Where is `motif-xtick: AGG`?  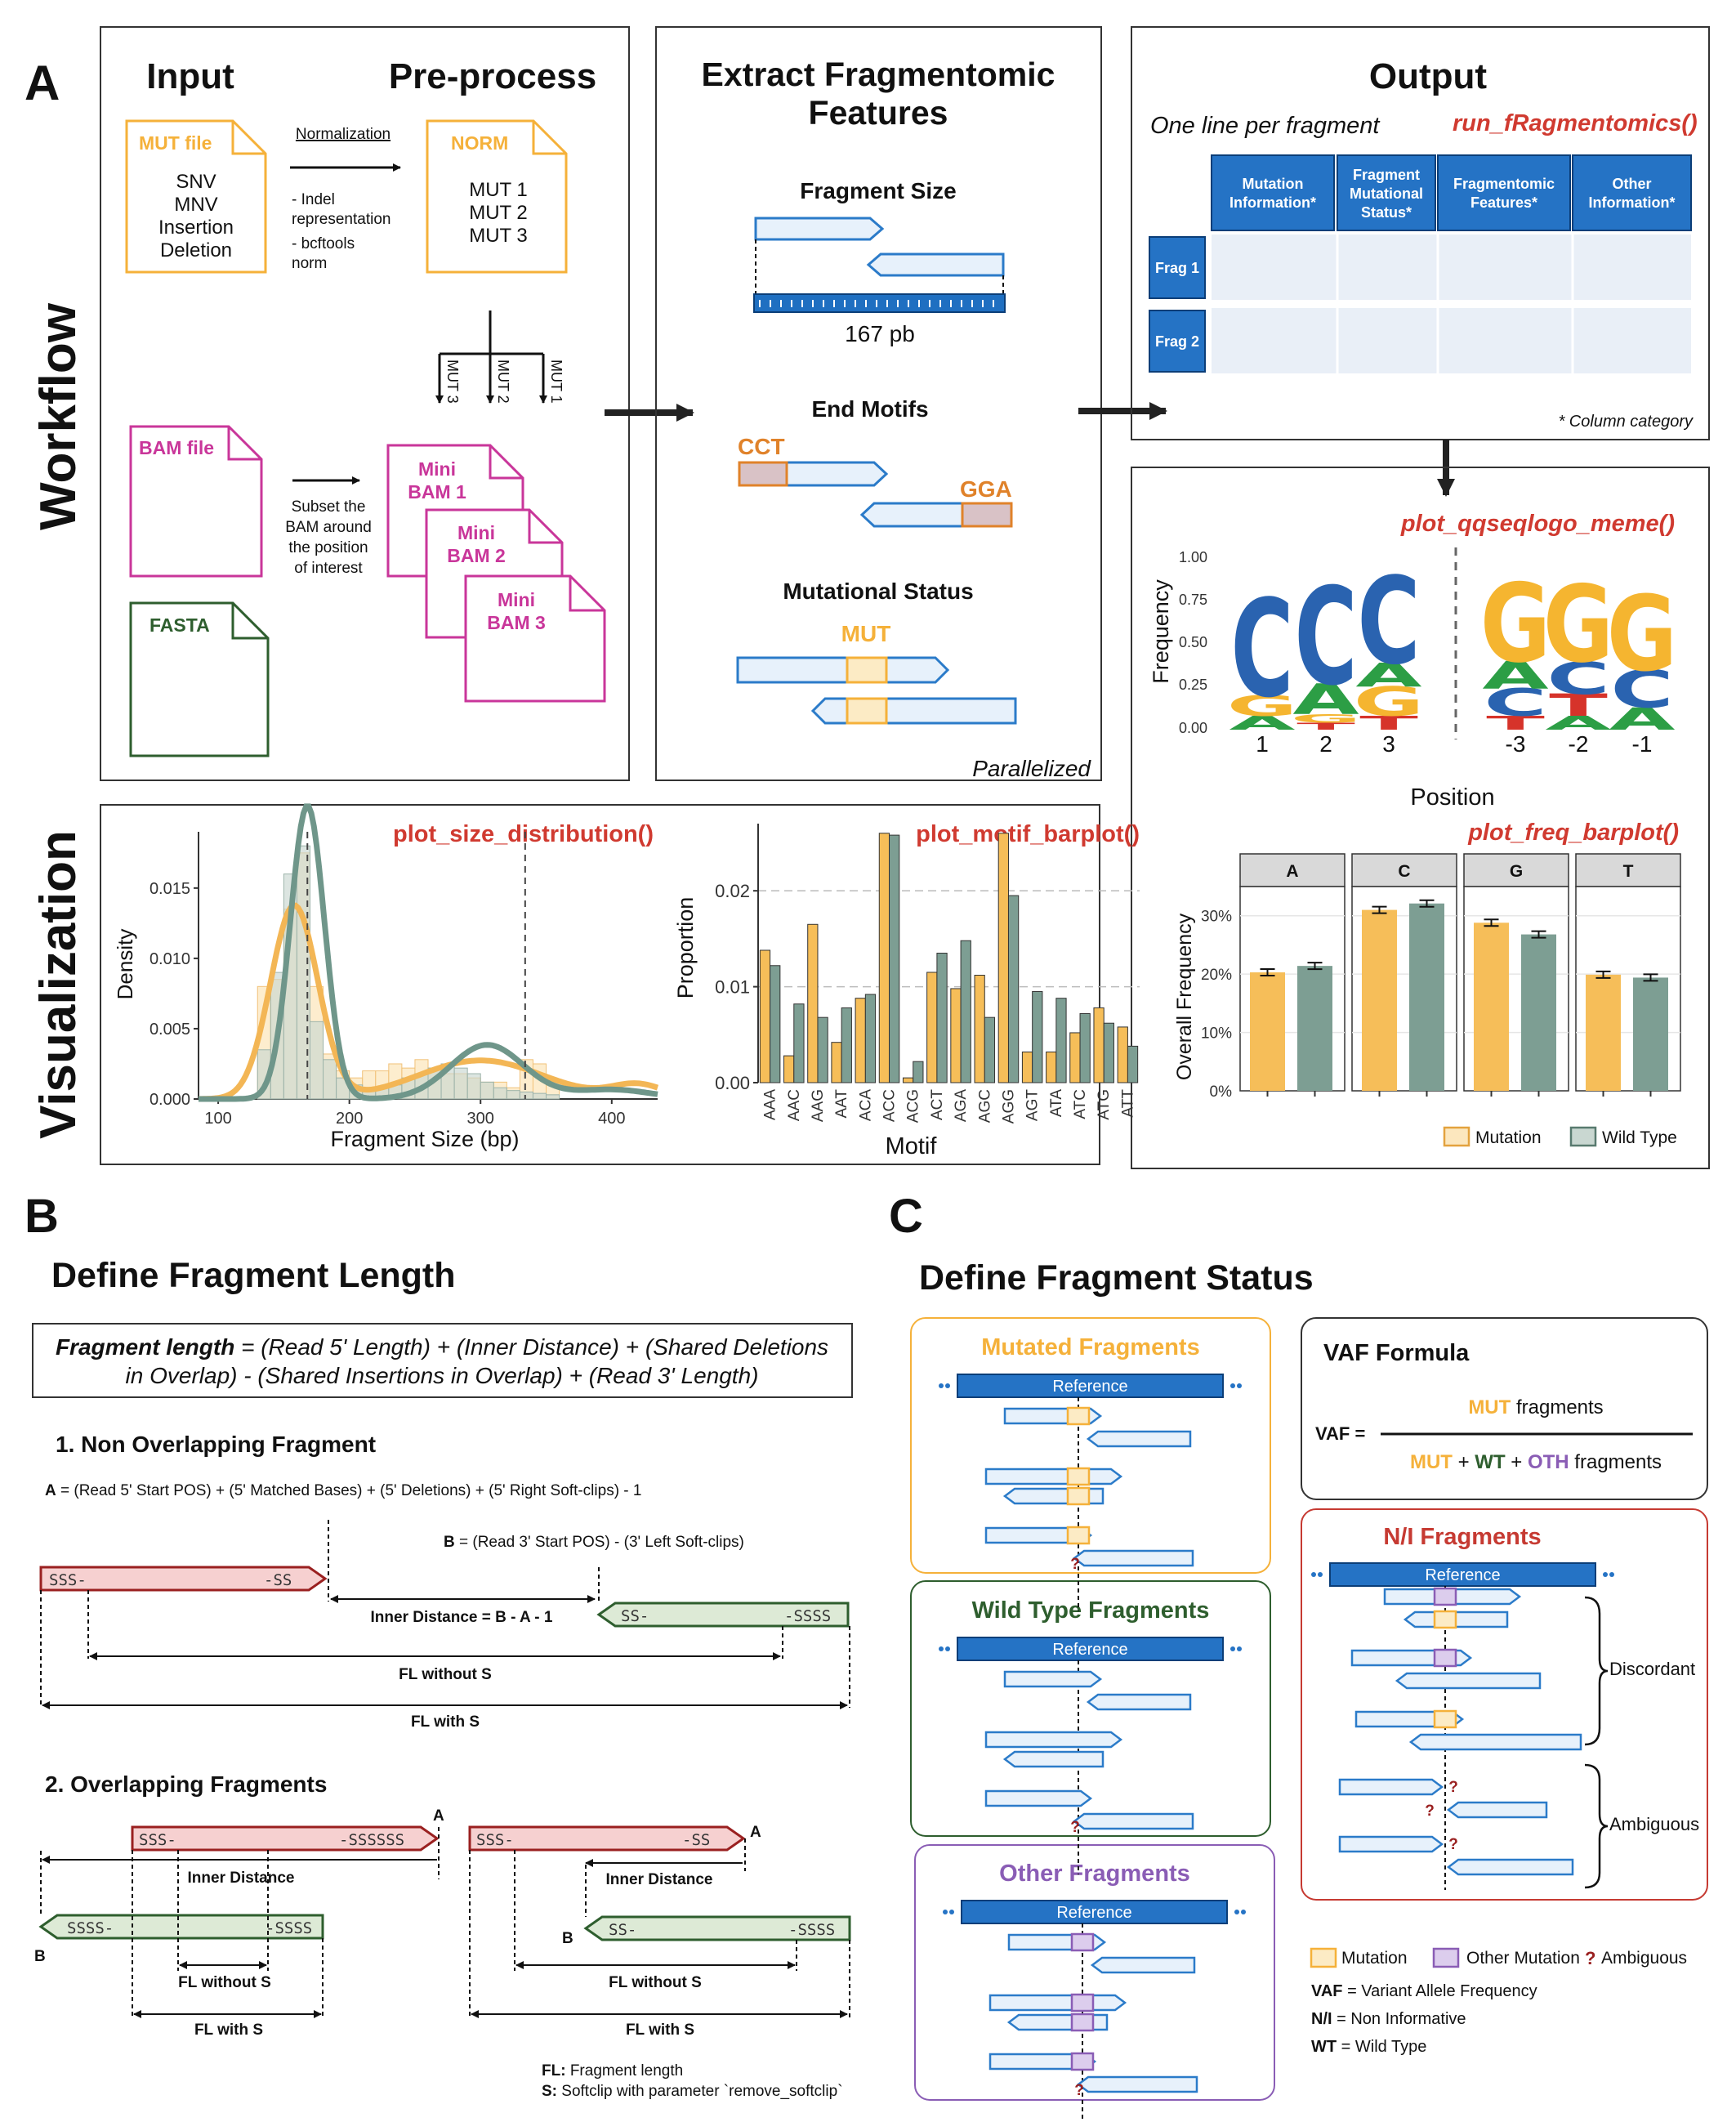 motif-xtick: AGG is located at coordinates (1009, 1106).